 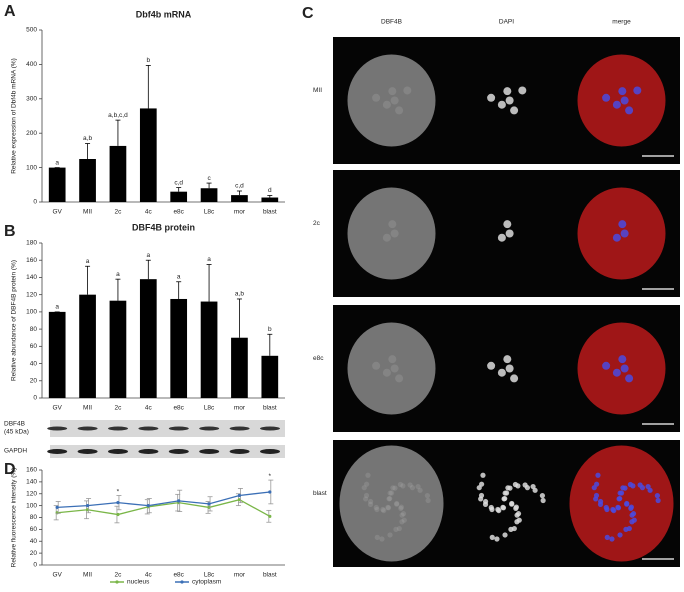 I want to click on column-label: DBF4B, so click(x=391, y=22).